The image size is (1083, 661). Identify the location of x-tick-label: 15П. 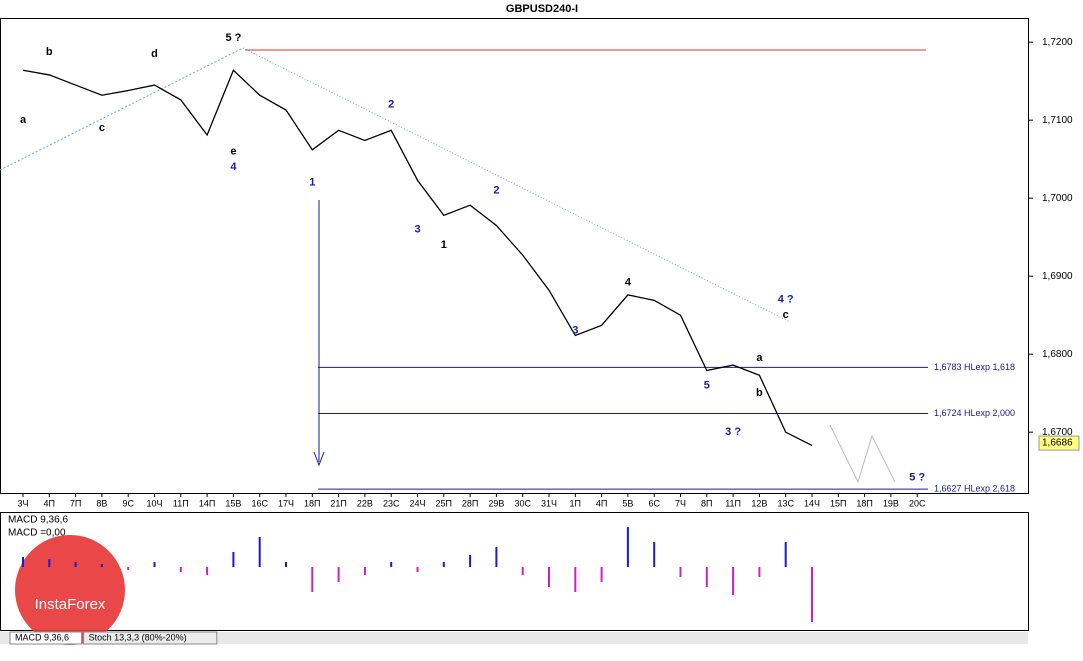
(838, 503).